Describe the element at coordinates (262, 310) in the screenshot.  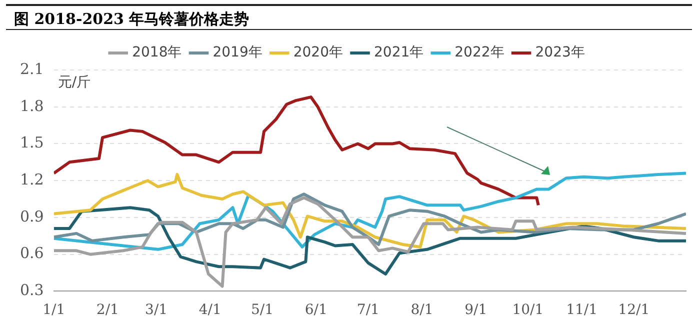
I see `x-tick-label: 5/1` at that location.